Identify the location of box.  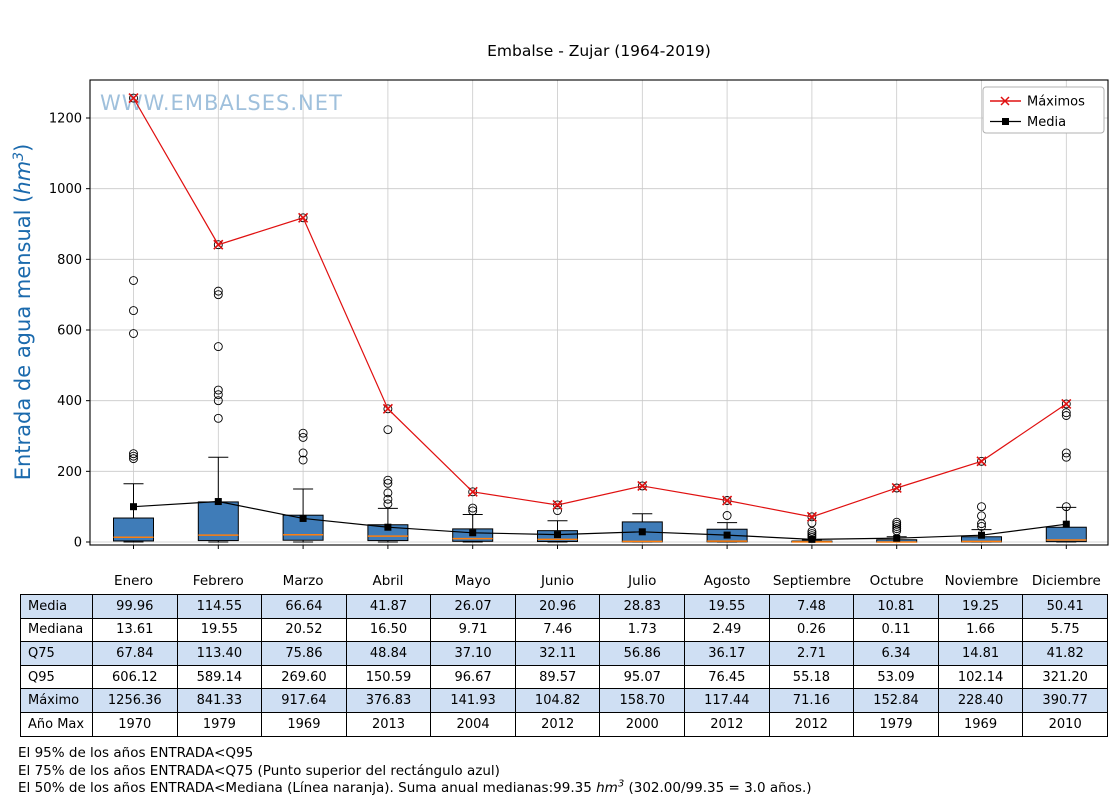
(133, 529).